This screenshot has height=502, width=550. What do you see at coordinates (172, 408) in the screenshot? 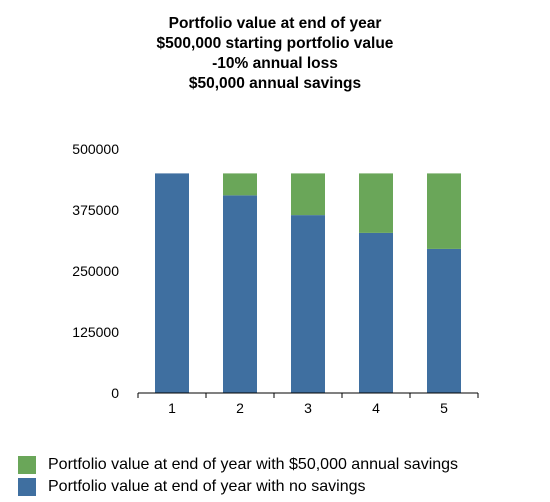
I see `x-tick-label: 1` at bounding box center [172, 408].